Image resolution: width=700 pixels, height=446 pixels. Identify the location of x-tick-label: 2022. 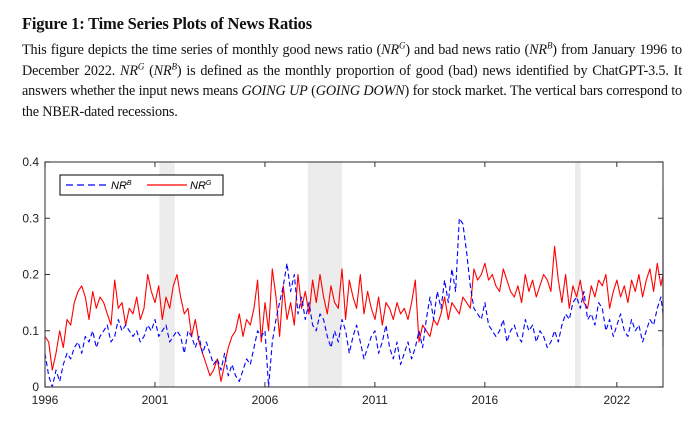
(616, 400).